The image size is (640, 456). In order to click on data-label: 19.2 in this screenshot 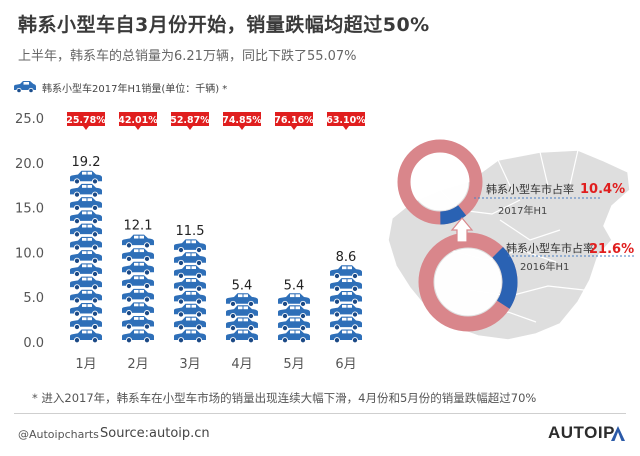, I will do `click(86, 162)`.